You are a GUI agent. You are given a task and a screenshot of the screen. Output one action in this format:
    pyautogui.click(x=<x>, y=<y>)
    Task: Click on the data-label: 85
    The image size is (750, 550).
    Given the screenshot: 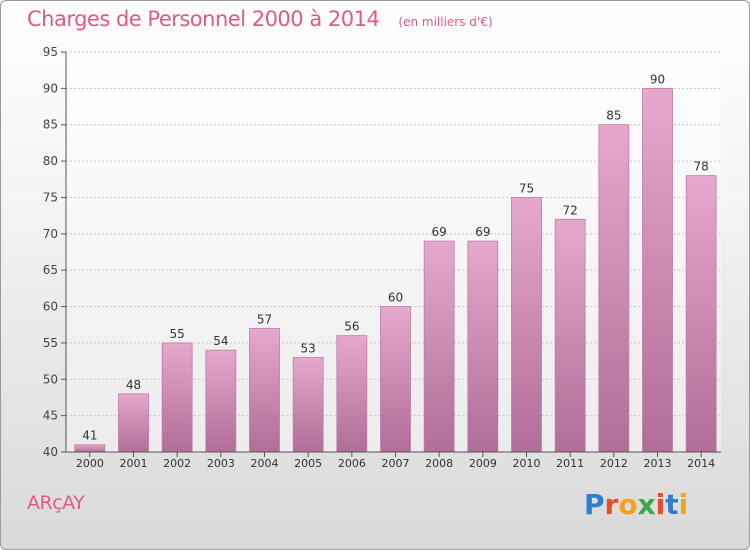 What is the action you would take?
    pyautogui.click(x=613, y=116)
    